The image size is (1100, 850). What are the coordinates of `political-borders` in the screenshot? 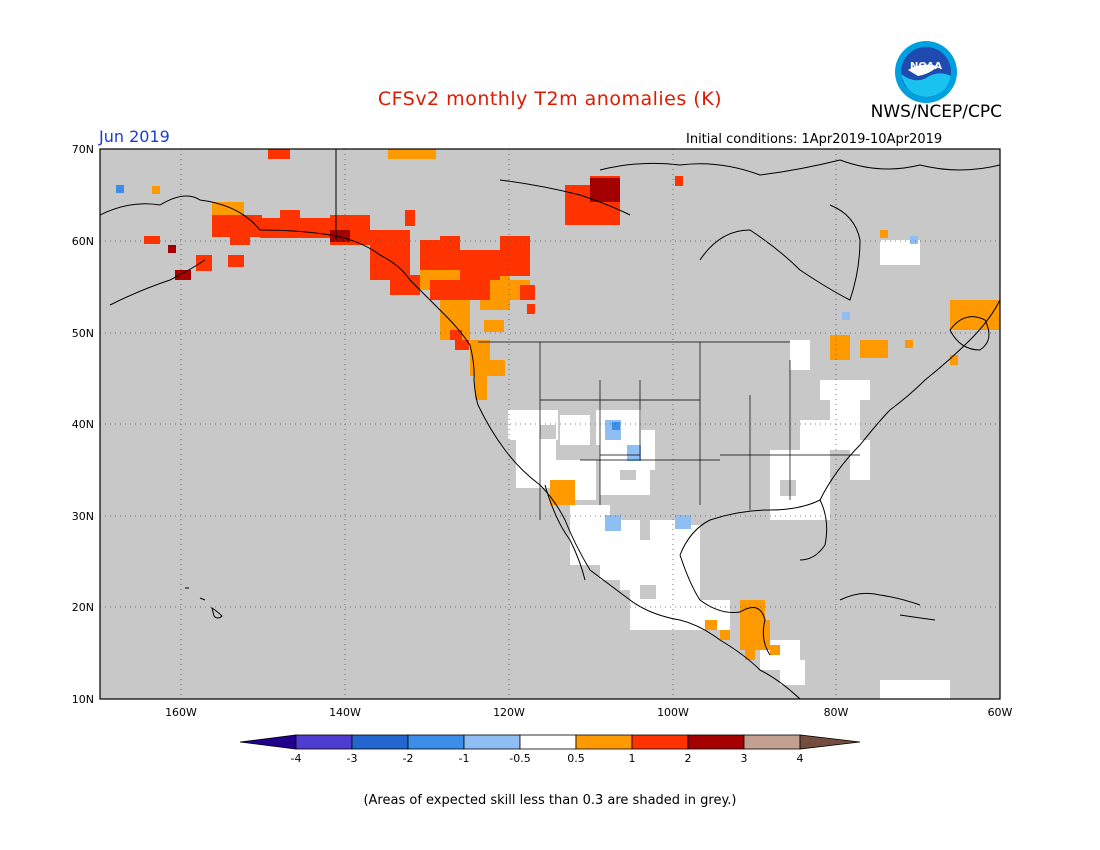 It's located at (669, 430).